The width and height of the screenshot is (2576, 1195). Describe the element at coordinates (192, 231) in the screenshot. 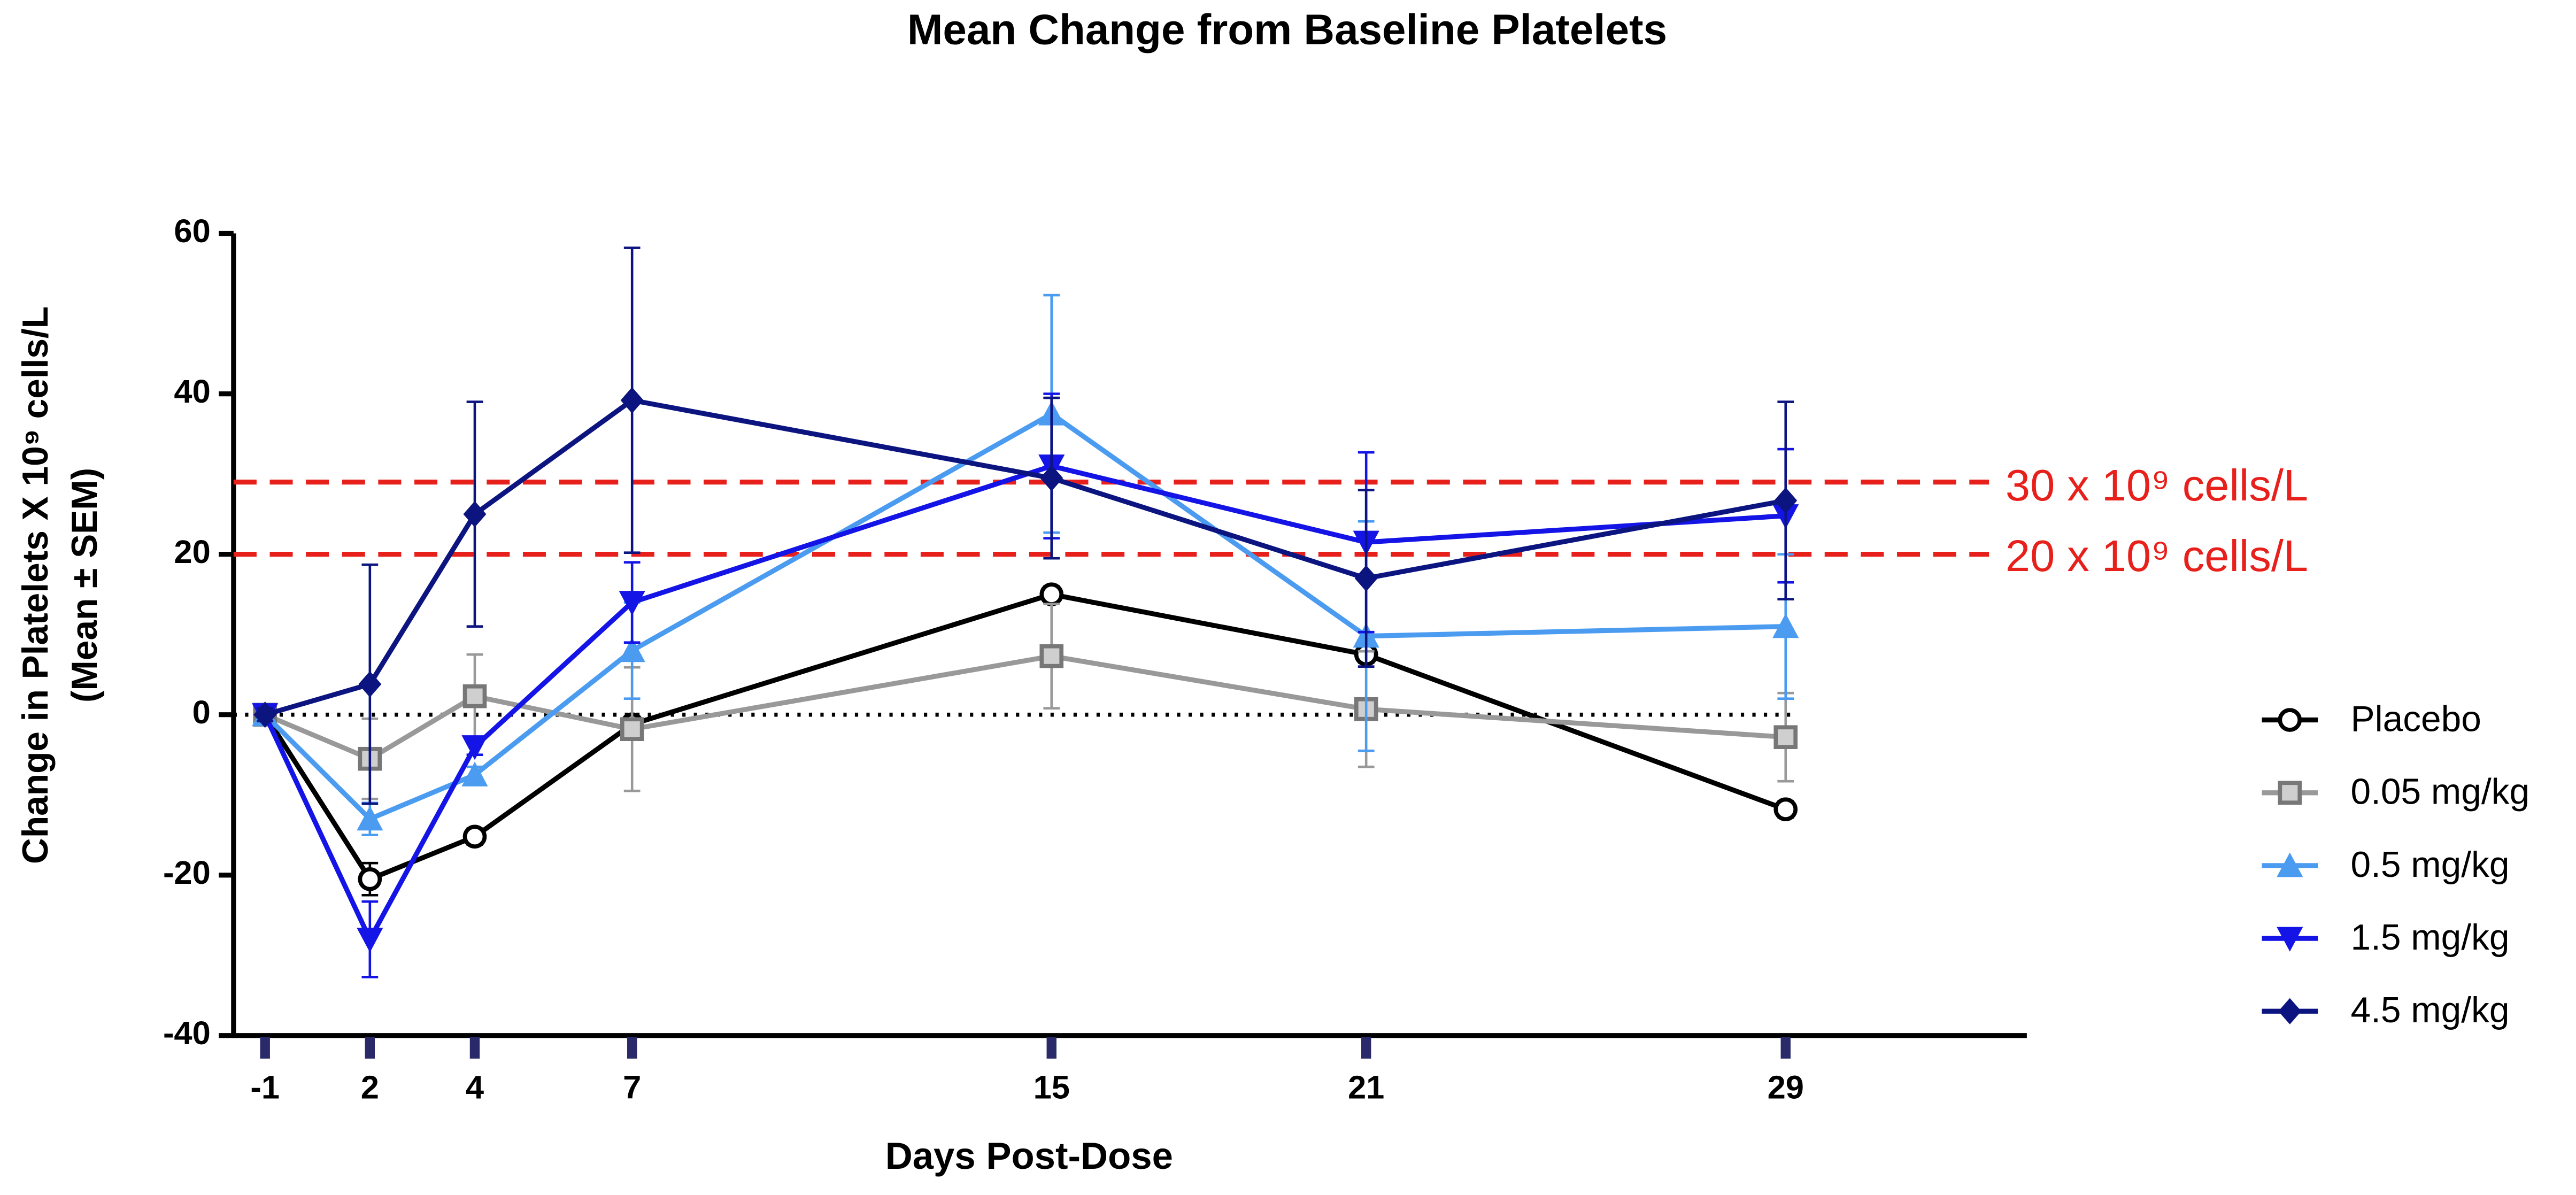

I see `y-tick-label: 60` at that location.